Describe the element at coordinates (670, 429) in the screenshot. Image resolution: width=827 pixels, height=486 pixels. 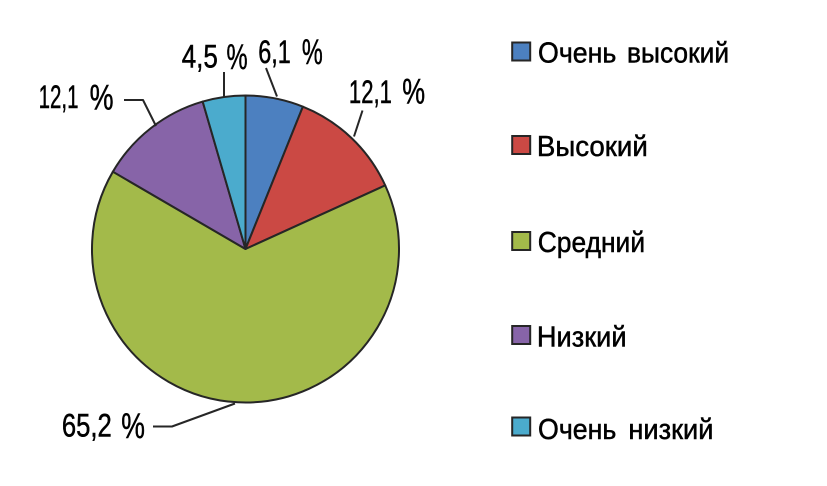
I see `svg-text: низкий` at that location.